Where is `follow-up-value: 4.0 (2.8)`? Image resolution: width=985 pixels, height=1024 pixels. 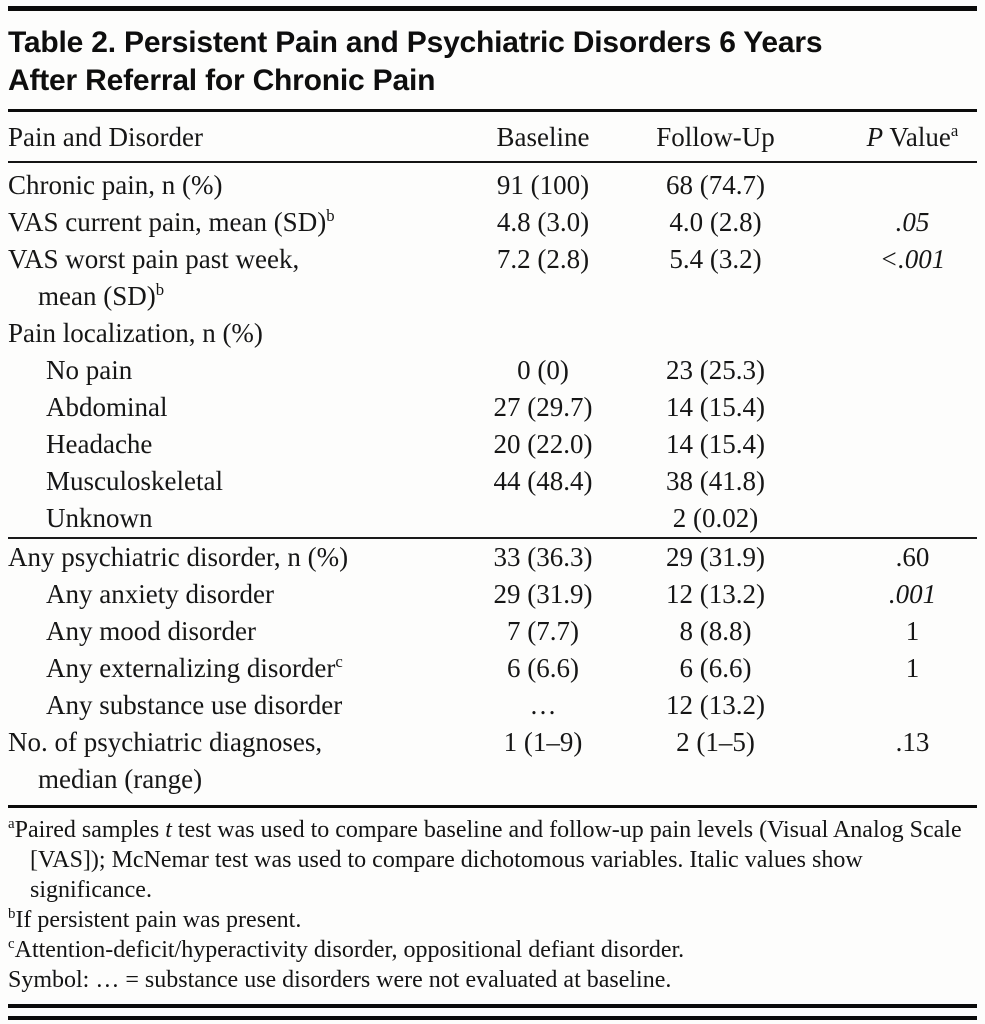
follow-up-value: 4.0 (2.8) is located at coordinates (715, 222).